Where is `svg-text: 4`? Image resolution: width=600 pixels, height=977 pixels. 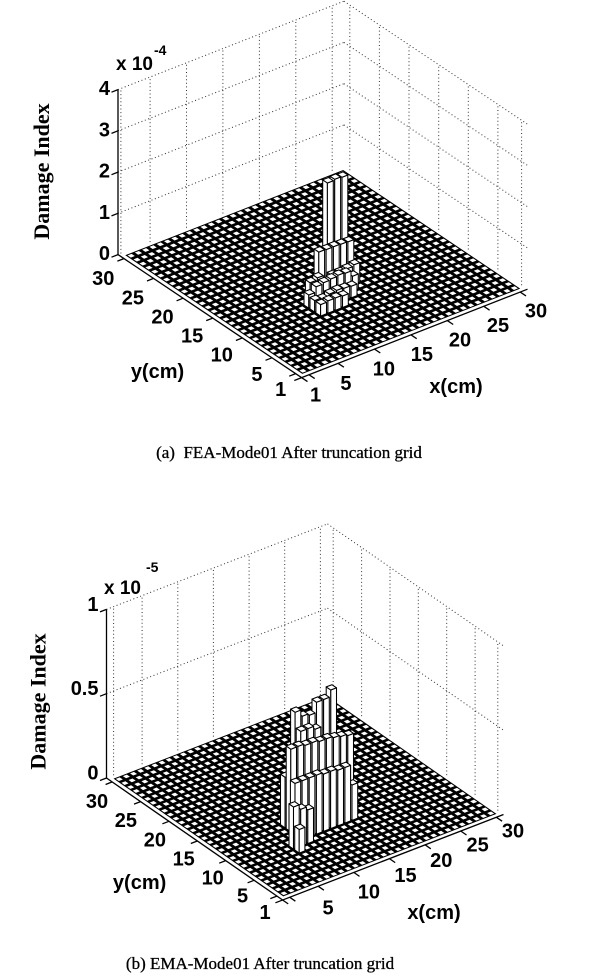
svg-text: 4 is located at coordinates (105, 89).